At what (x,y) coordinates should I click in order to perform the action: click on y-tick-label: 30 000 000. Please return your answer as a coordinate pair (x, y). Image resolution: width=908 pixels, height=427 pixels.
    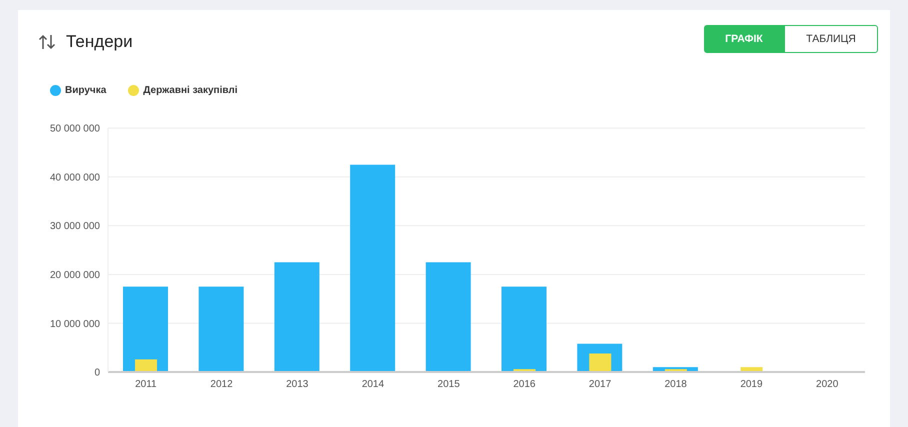
    Looking at the image, I should click on (75, 226).